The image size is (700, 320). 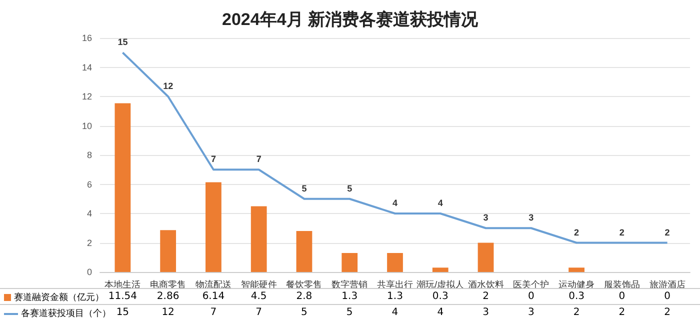 What do you see at coordinates (123, 312) in the screenshot?
I see `data-label: 15` at bounding box center [123, 312].